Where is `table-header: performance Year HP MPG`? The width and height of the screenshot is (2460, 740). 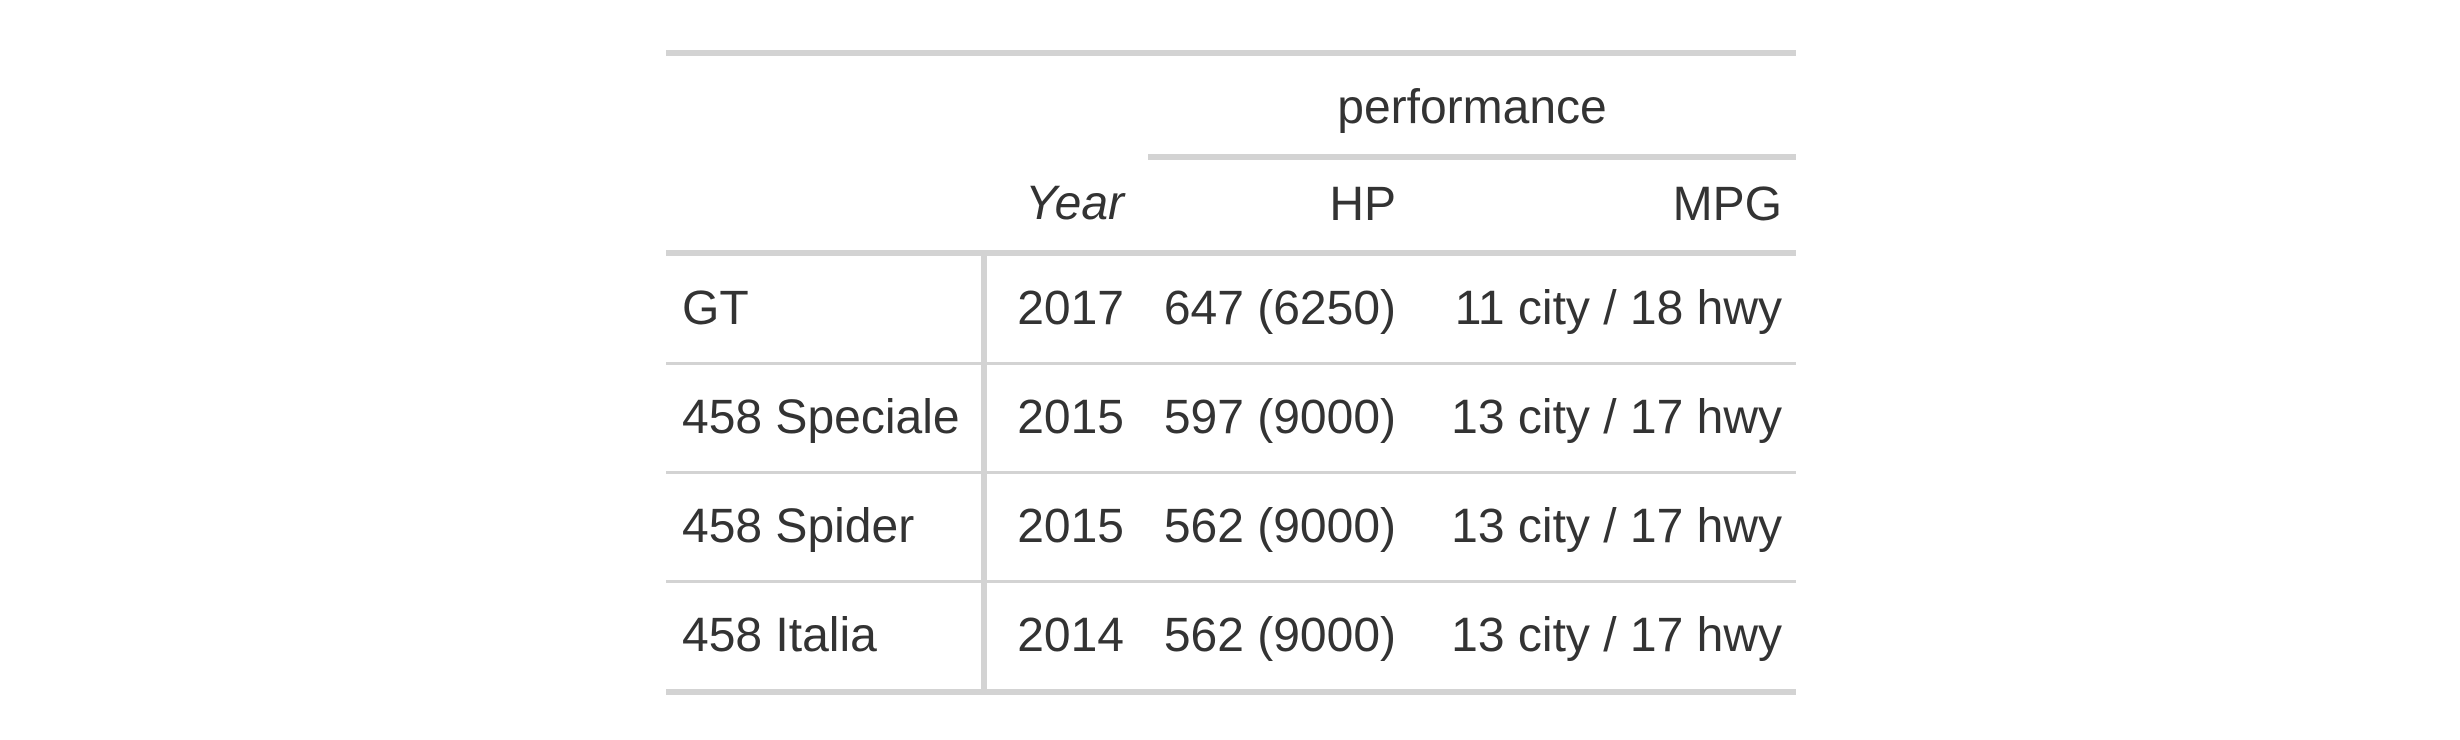
table-header: performance Year HP MPG is located at coordinates (1231, 153).